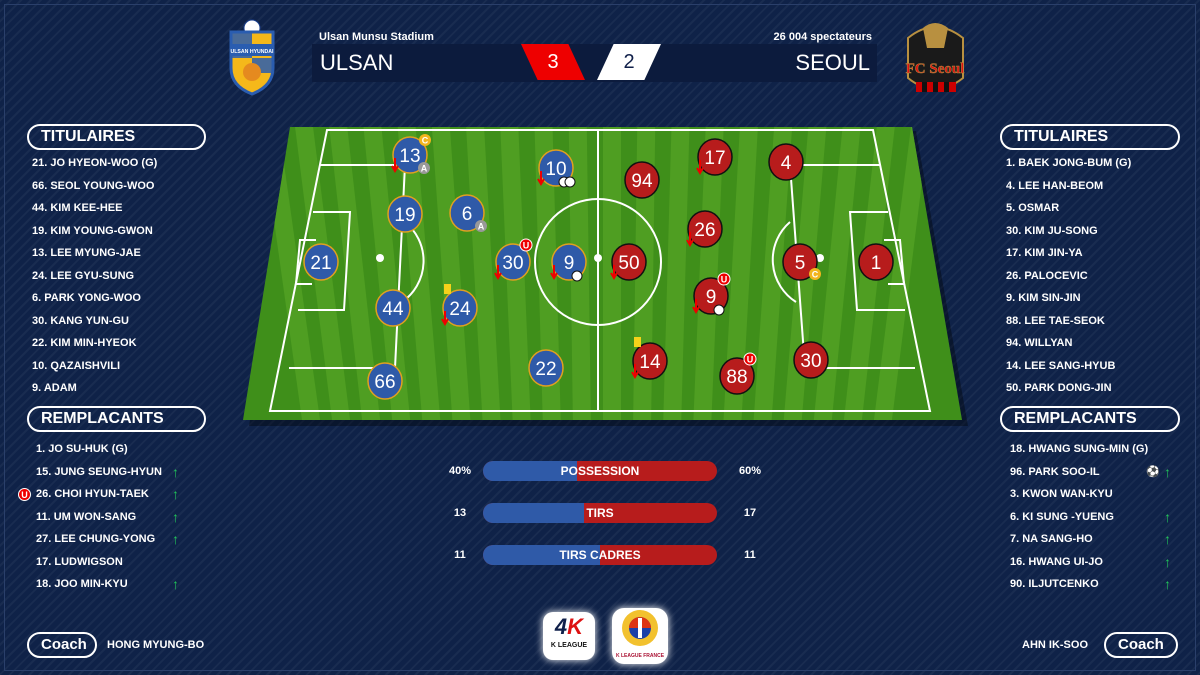  I want to click on player-list-item: 17. KIM JIN-YA, so click(1044, 253).